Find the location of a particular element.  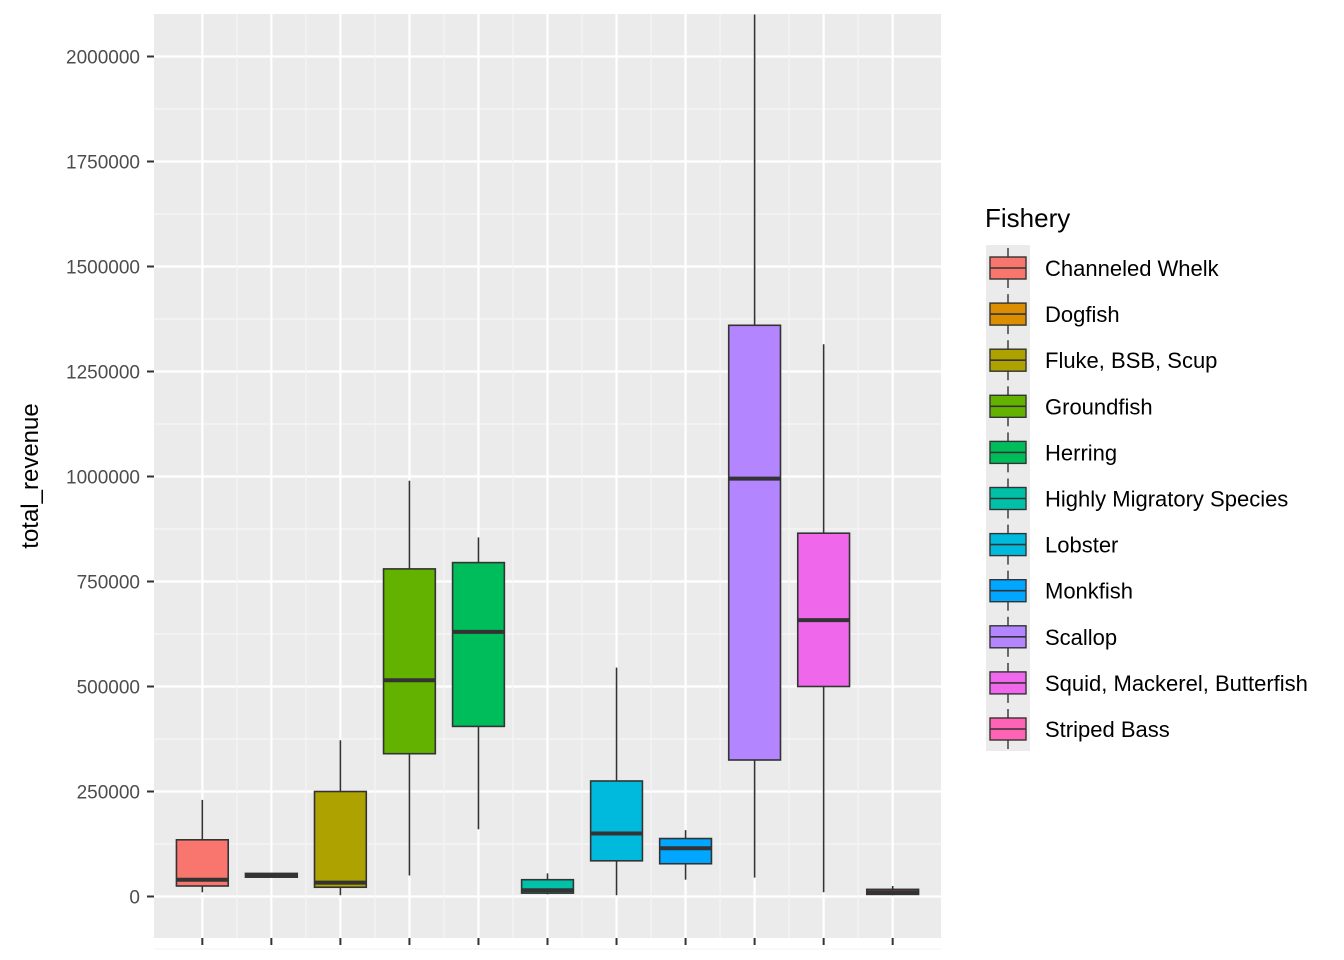

box-channeled-whelk is located at coordinates (202, 846).